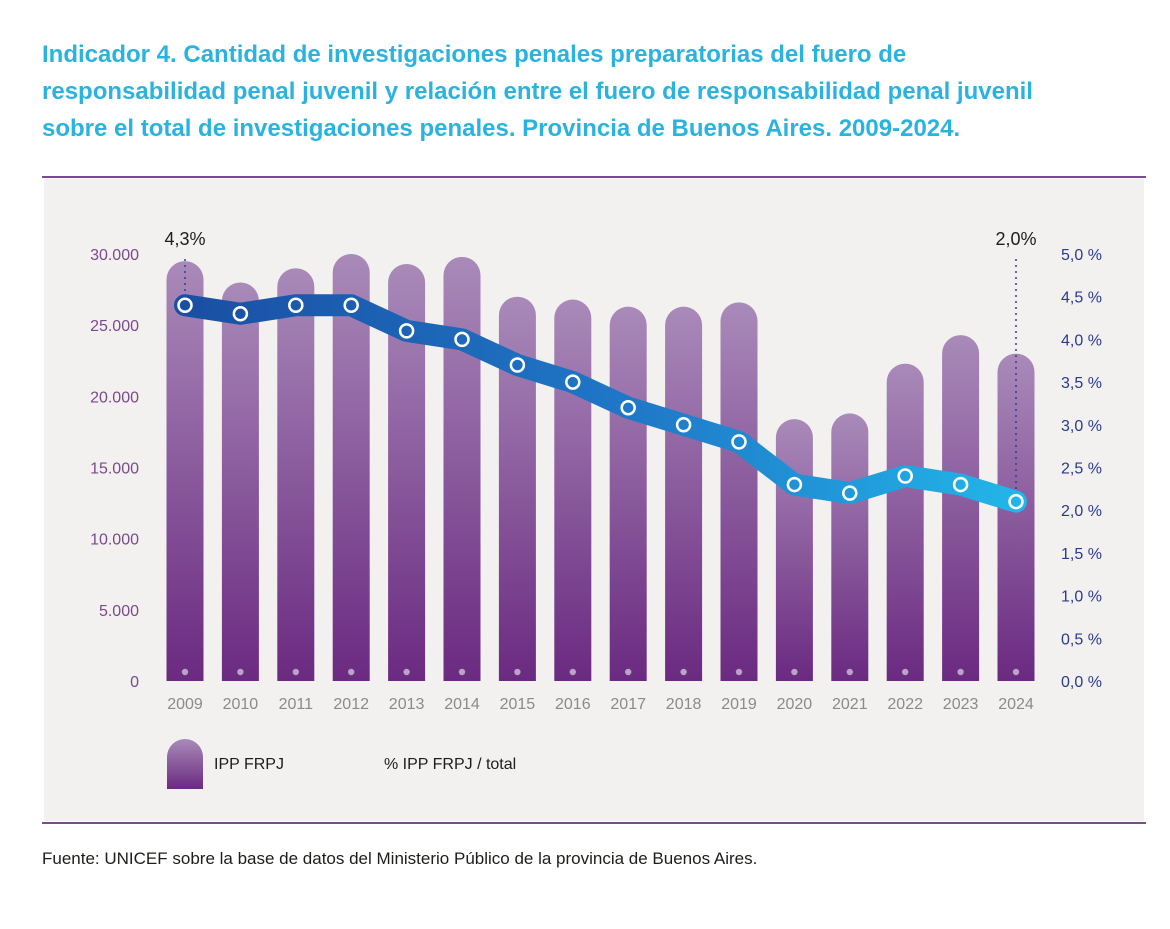 The width and height of the screenshot is (1170, 929). I want to click on x-tick-2017: 2017, so click(628, 704).